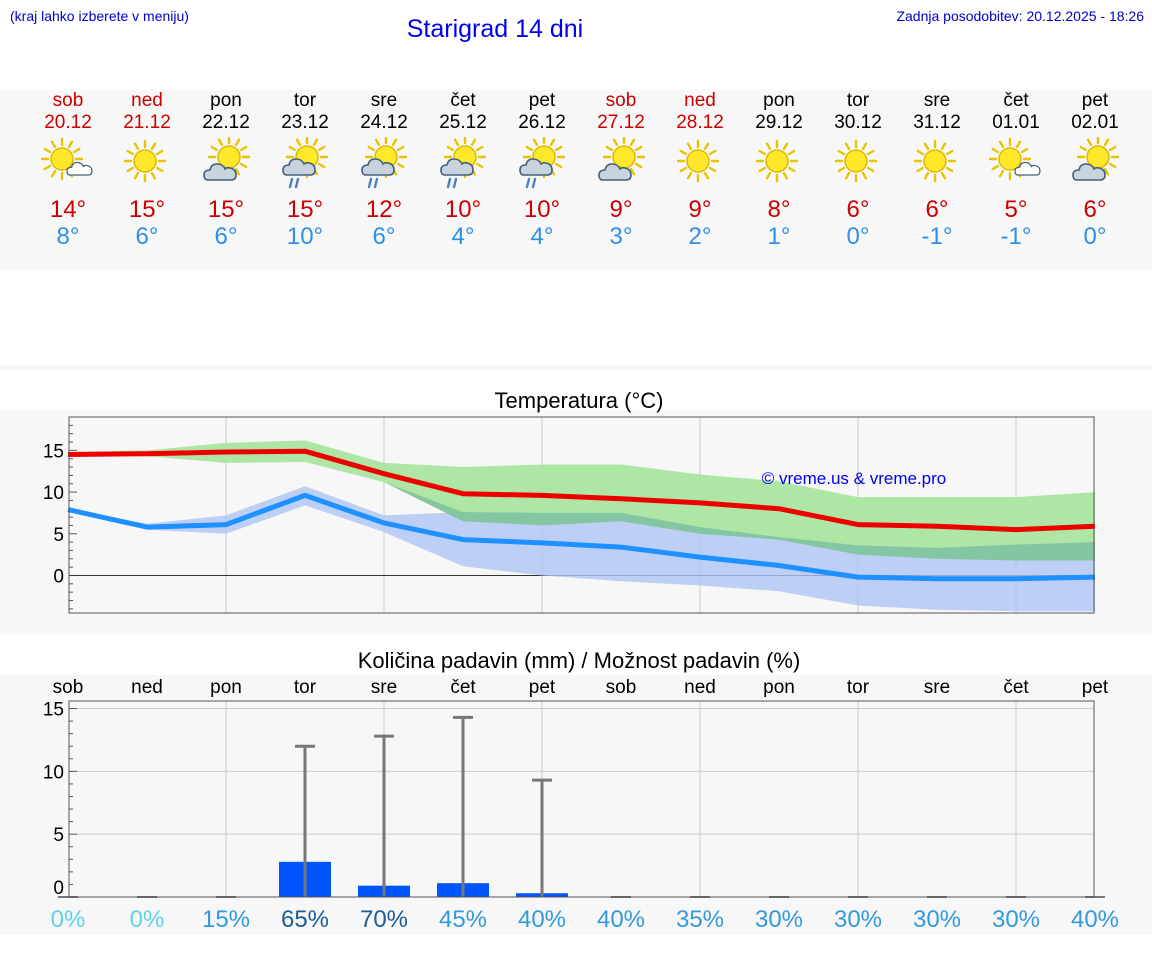 The image size is (1152, 975). I want to click on day-column: pet 02.01 6° 0°, so click(1095, 170).